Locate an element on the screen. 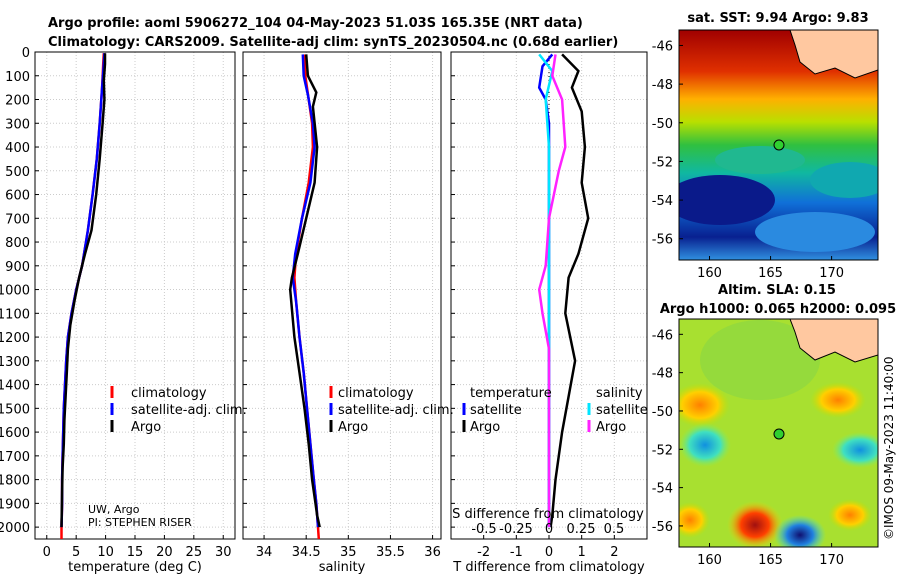 This screenshot has height=580, width=900. y-tick-label: 1800 is located at coordinates (15, 481).